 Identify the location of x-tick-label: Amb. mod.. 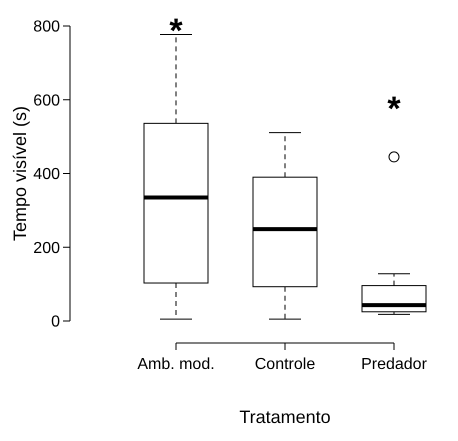
(176, 364).